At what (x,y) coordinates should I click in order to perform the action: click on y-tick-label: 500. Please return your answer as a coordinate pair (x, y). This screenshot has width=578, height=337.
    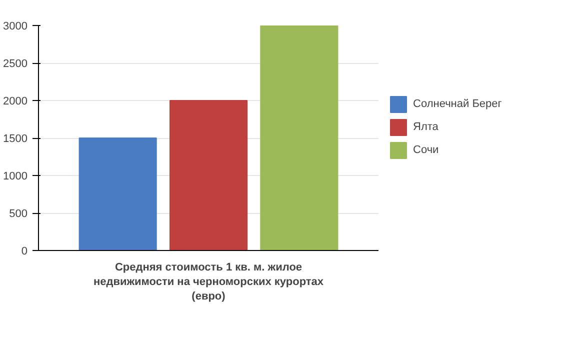
    Looking at the image, I should click on (18, 214).